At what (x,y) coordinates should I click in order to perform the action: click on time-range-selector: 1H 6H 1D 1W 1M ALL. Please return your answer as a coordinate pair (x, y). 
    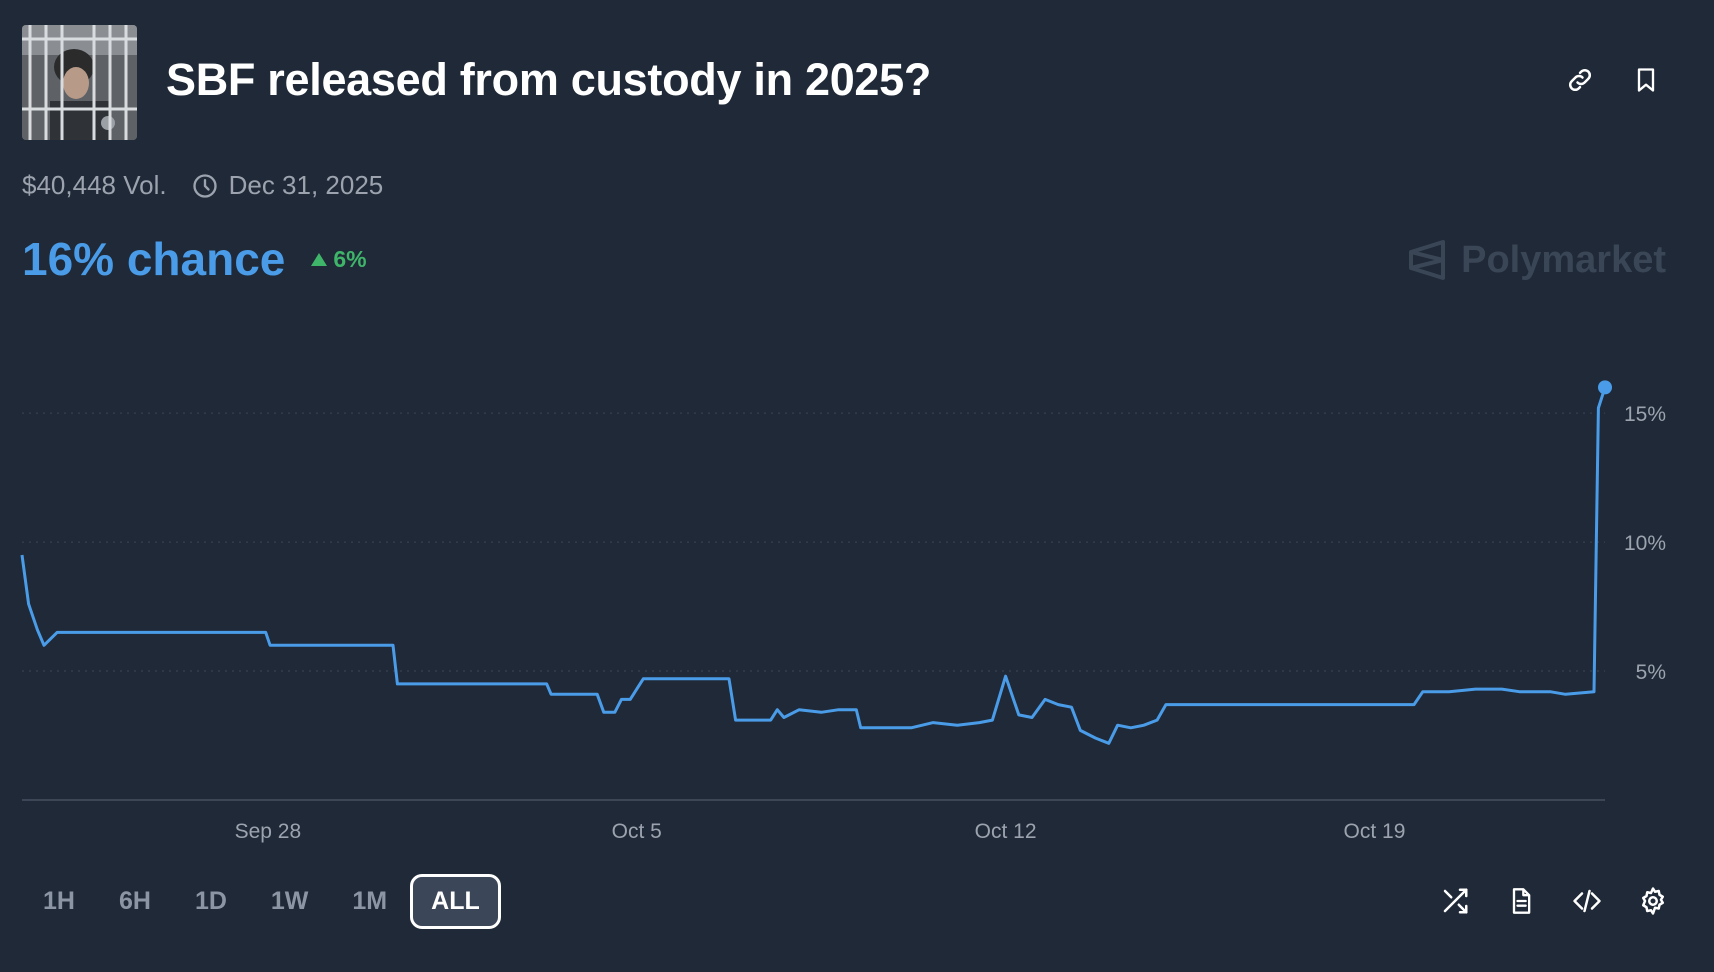
    Looking at the image, I should click on (262, 901).